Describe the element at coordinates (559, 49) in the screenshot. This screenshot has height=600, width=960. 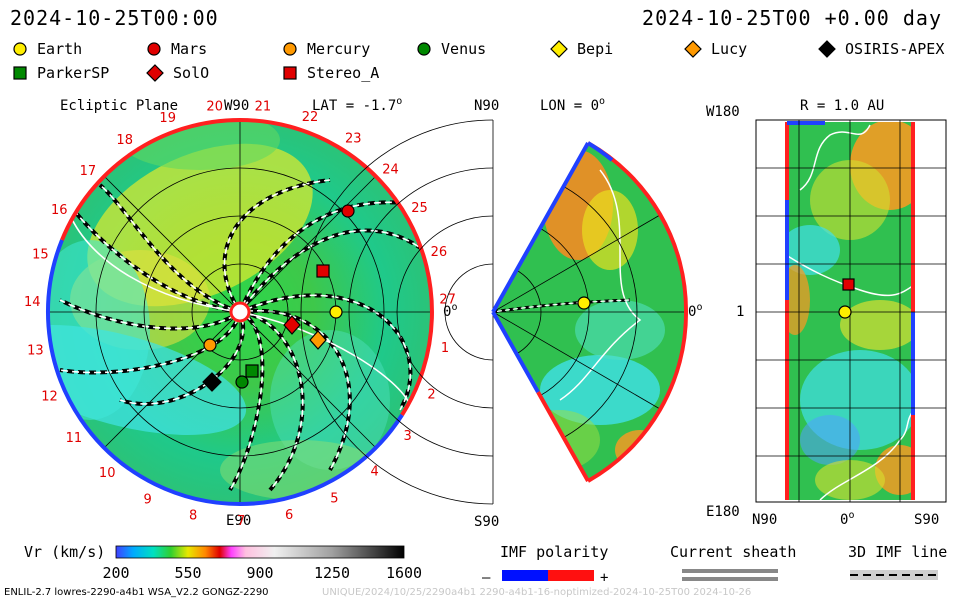
I see `bepi-marker-icon` at that location.